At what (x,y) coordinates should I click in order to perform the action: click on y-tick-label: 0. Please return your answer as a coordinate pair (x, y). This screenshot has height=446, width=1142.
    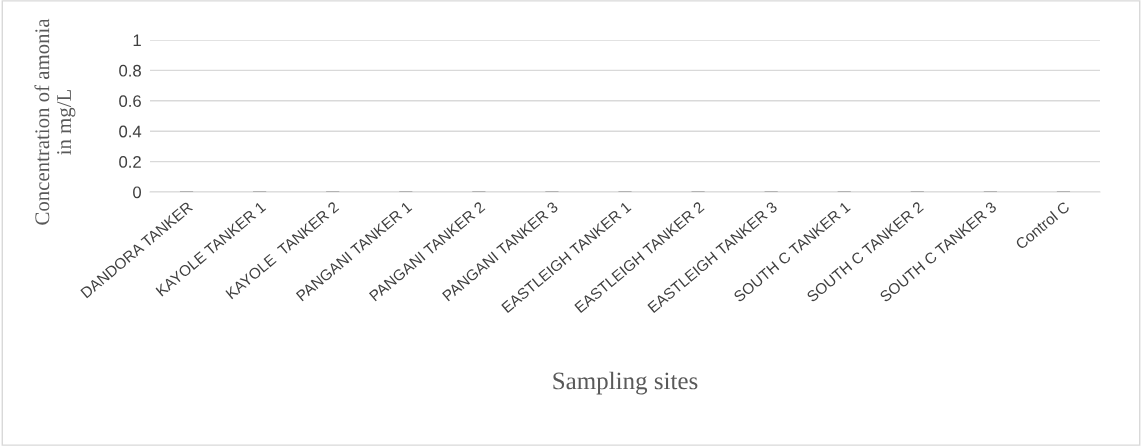
    Looking at the image, I should click on (137, 192).